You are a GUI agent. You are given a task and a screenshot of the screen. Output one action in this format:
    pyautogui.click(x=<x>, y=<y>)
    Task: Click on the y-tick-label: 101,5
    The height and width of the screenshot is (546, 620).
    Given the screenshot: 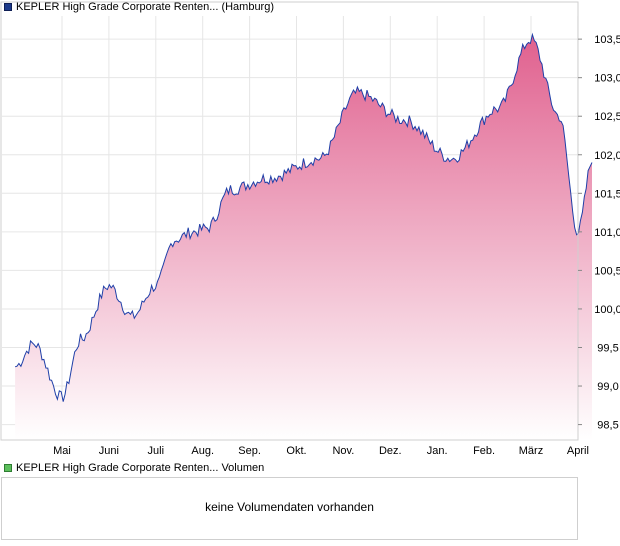 What is the action you would take?
    pyautogui.click(x=607, y=194)
    